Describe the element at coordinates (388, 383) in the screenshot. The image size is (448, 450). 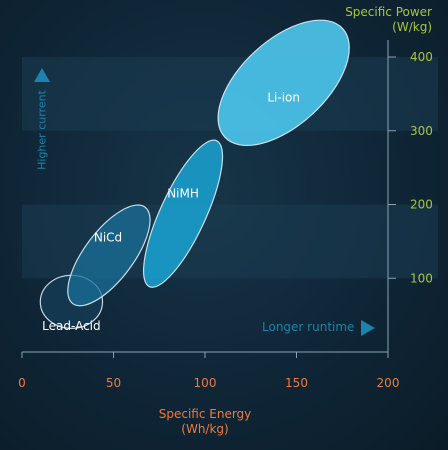
I see `x-tick-label: 200` at that location.